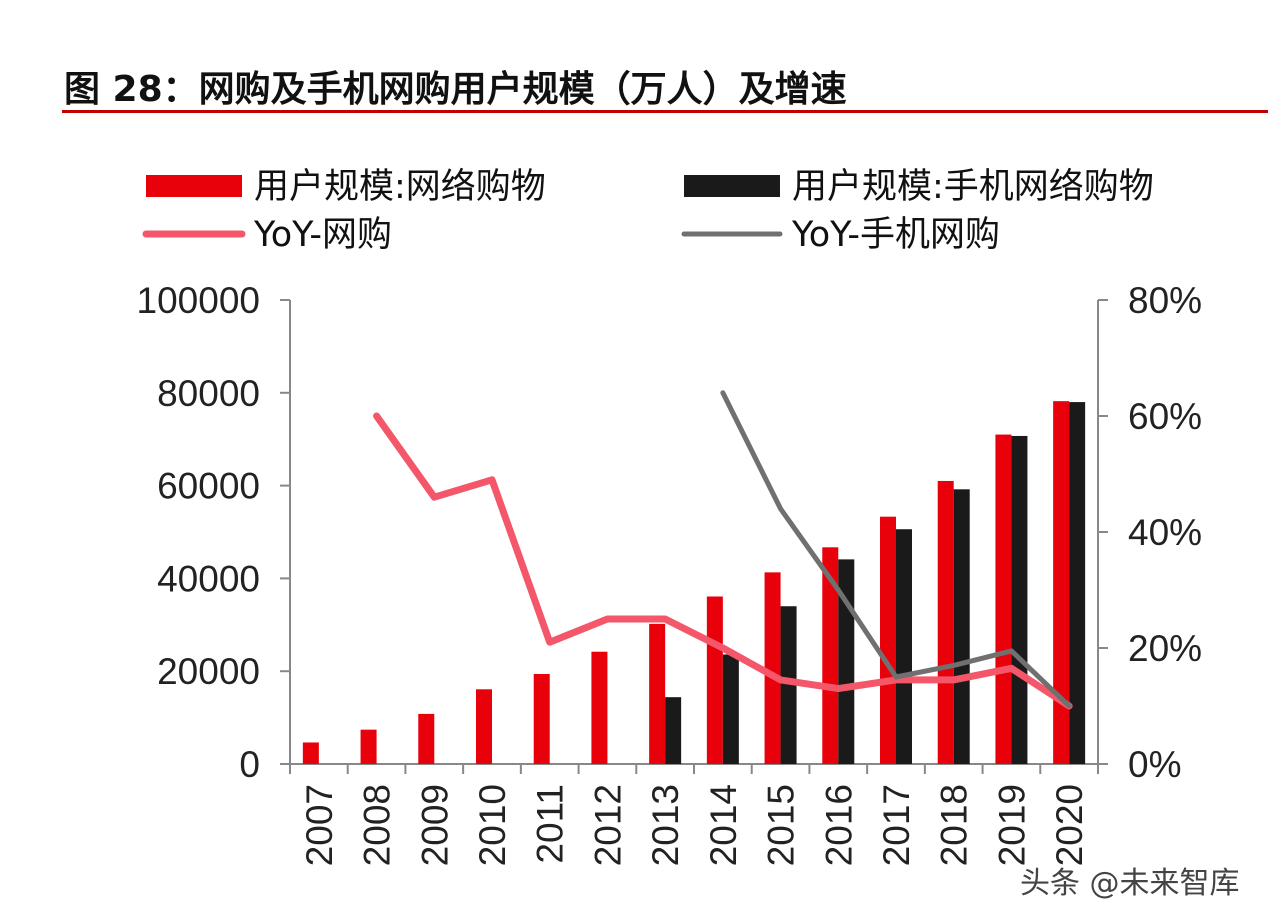 This screenshot has width=1282, height=922. What do you see at coordinates (400, 187) in the screenshot?
I see `legend-label: 用户规模:网络购物` at bounding box center [400, 187].